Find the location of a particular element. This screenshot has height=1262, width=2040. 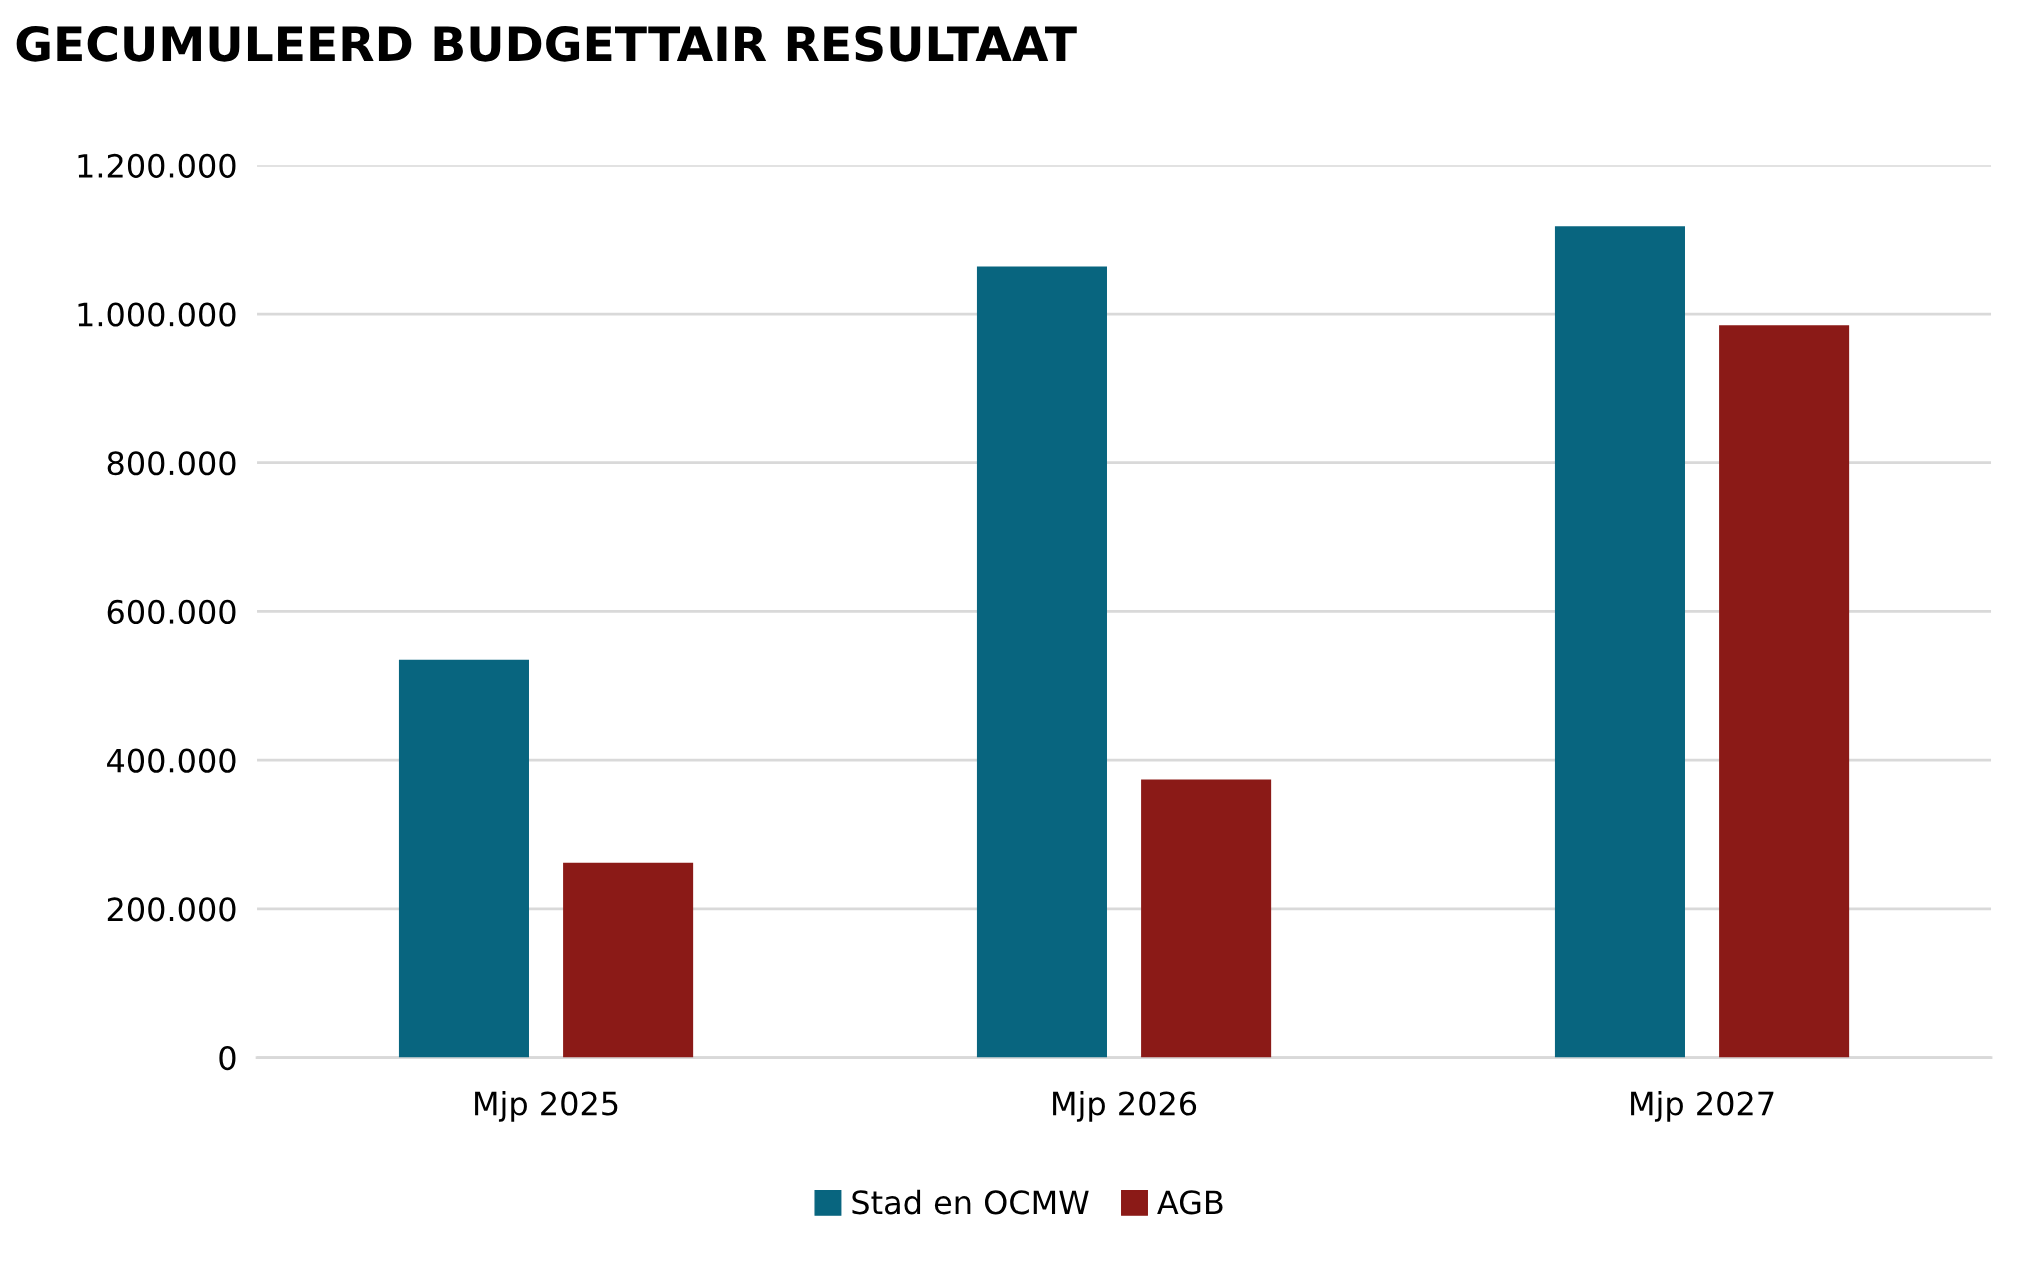

y-tick-label: 600.000 is located at coordinates (171, 612).